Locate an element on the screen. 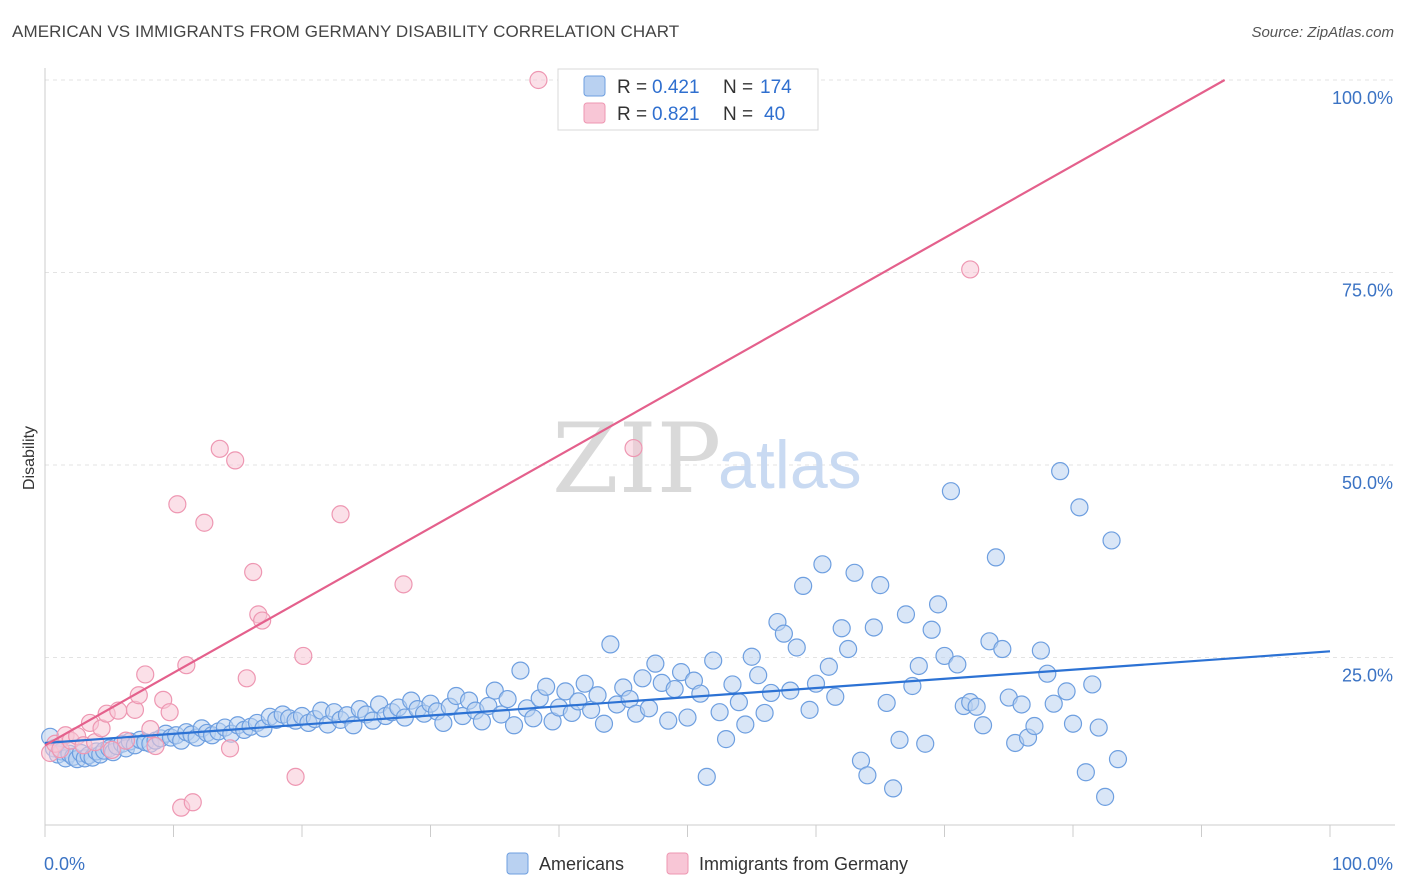 The height and width of the screenshot is (892, 1406). y-tick-label: 100.0% is located at coordinates (1362, 98).